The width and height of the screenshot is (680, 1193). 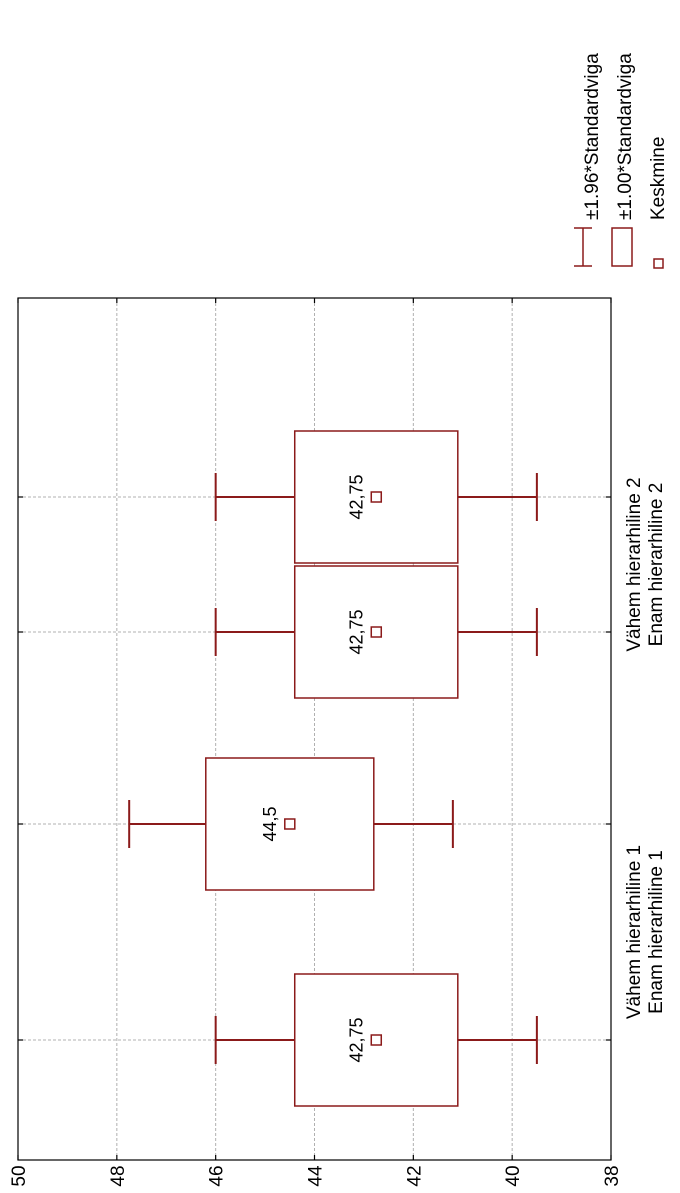 I want to click on category-label: Vähem hierarhiline 1, so click(x=634, y=932).